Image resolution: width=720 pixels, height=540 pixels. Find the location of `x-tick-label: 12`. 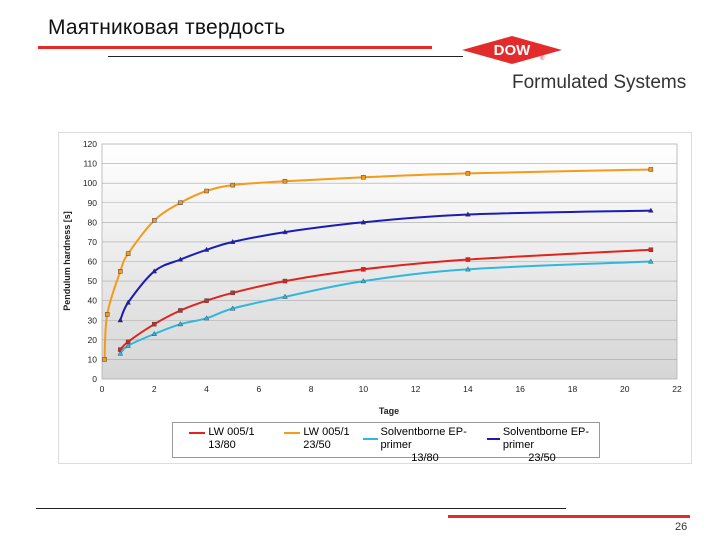

x-tick-label: 12 is located at coordinates (416, 389).